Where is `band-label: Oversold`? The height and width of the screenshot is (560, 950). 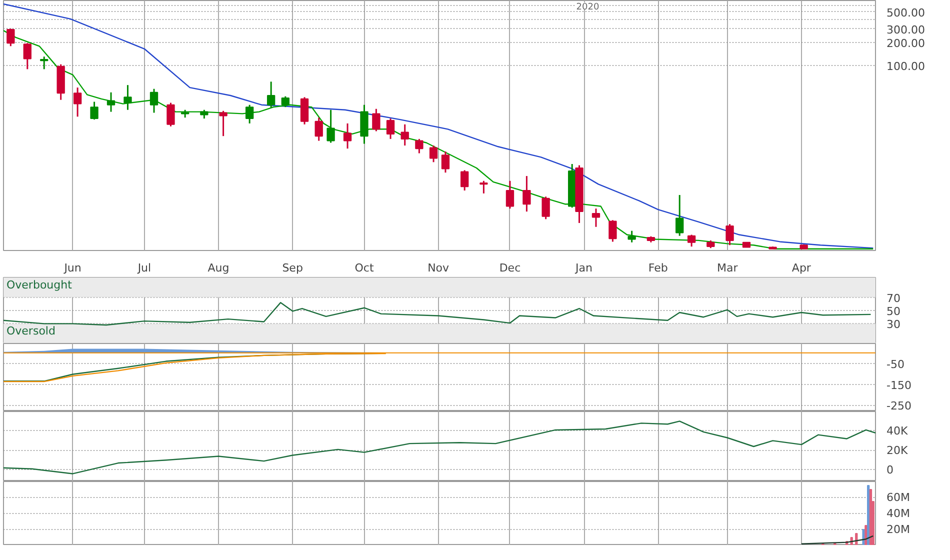
band-label: Oversold is located at coordinates (31, 331).